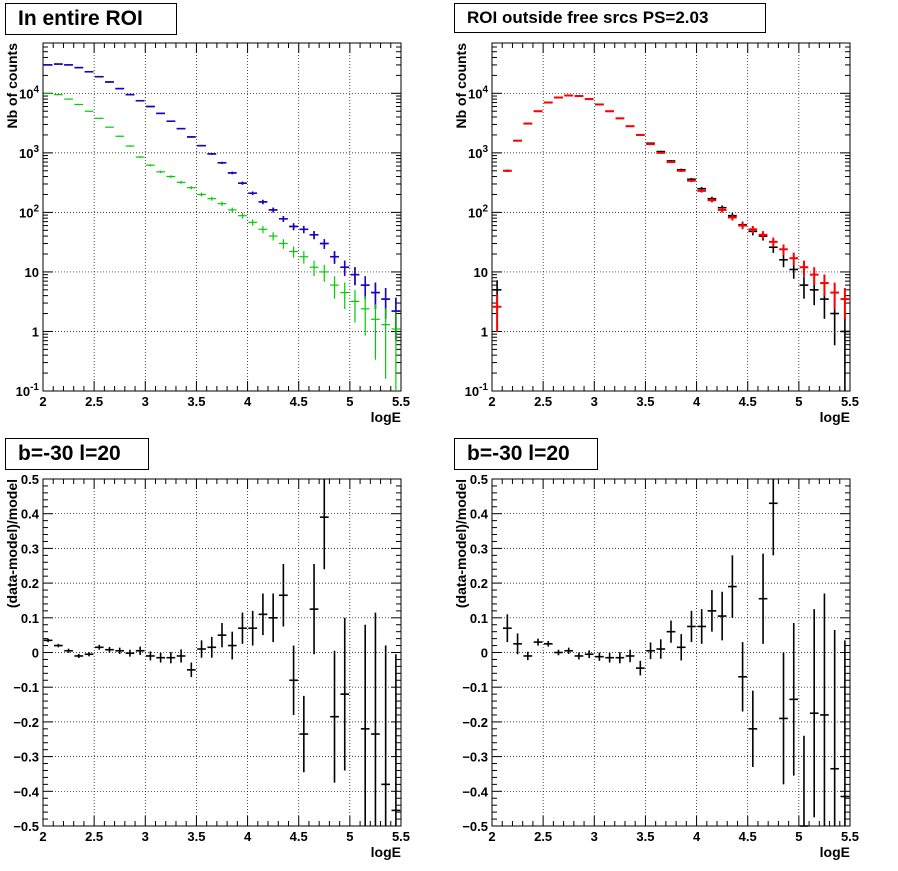 This screenshot has height=871, width=898. Describe the element at coordinates (610, 18) in the screenshot. I see `panel-title-top-right: ROI outside free srcs PS=2.03` at that location.